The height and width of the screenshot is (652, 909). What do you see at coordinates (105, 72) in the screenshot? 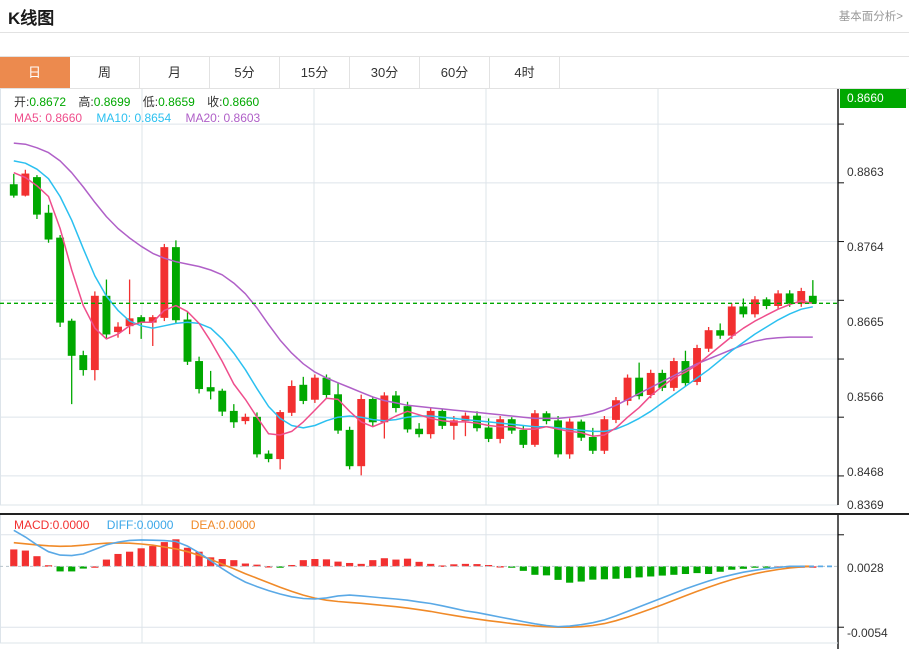
I see `tab-week: 周` at bounding box center [105, 72].